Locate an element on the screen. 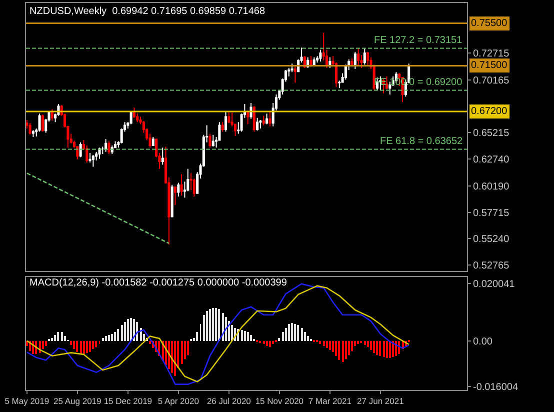  x-tick-label: 25 Aug 2019 is located at coordinates (78, 401).